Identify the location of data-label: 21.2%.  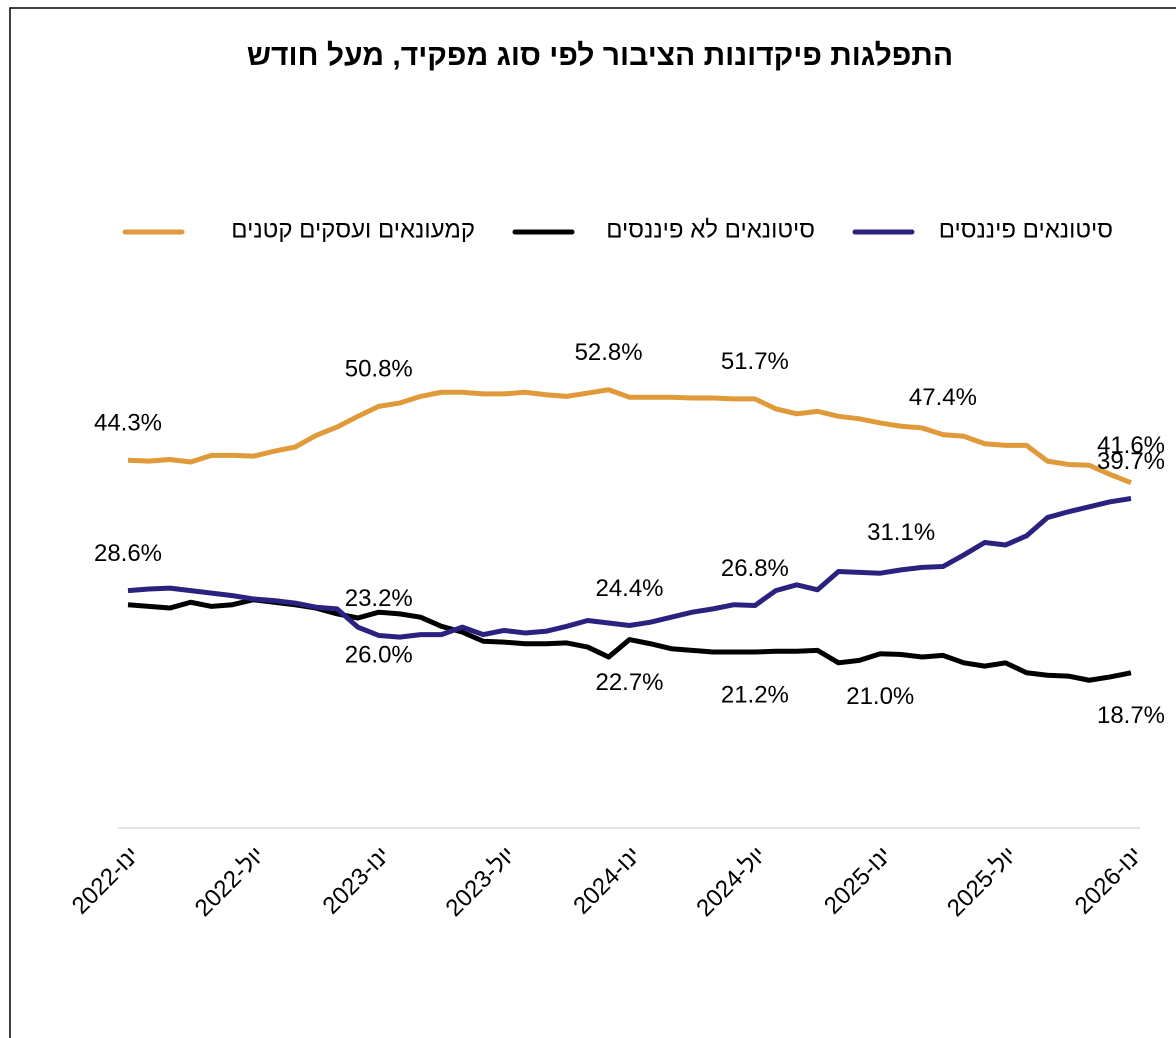
(755, 694).